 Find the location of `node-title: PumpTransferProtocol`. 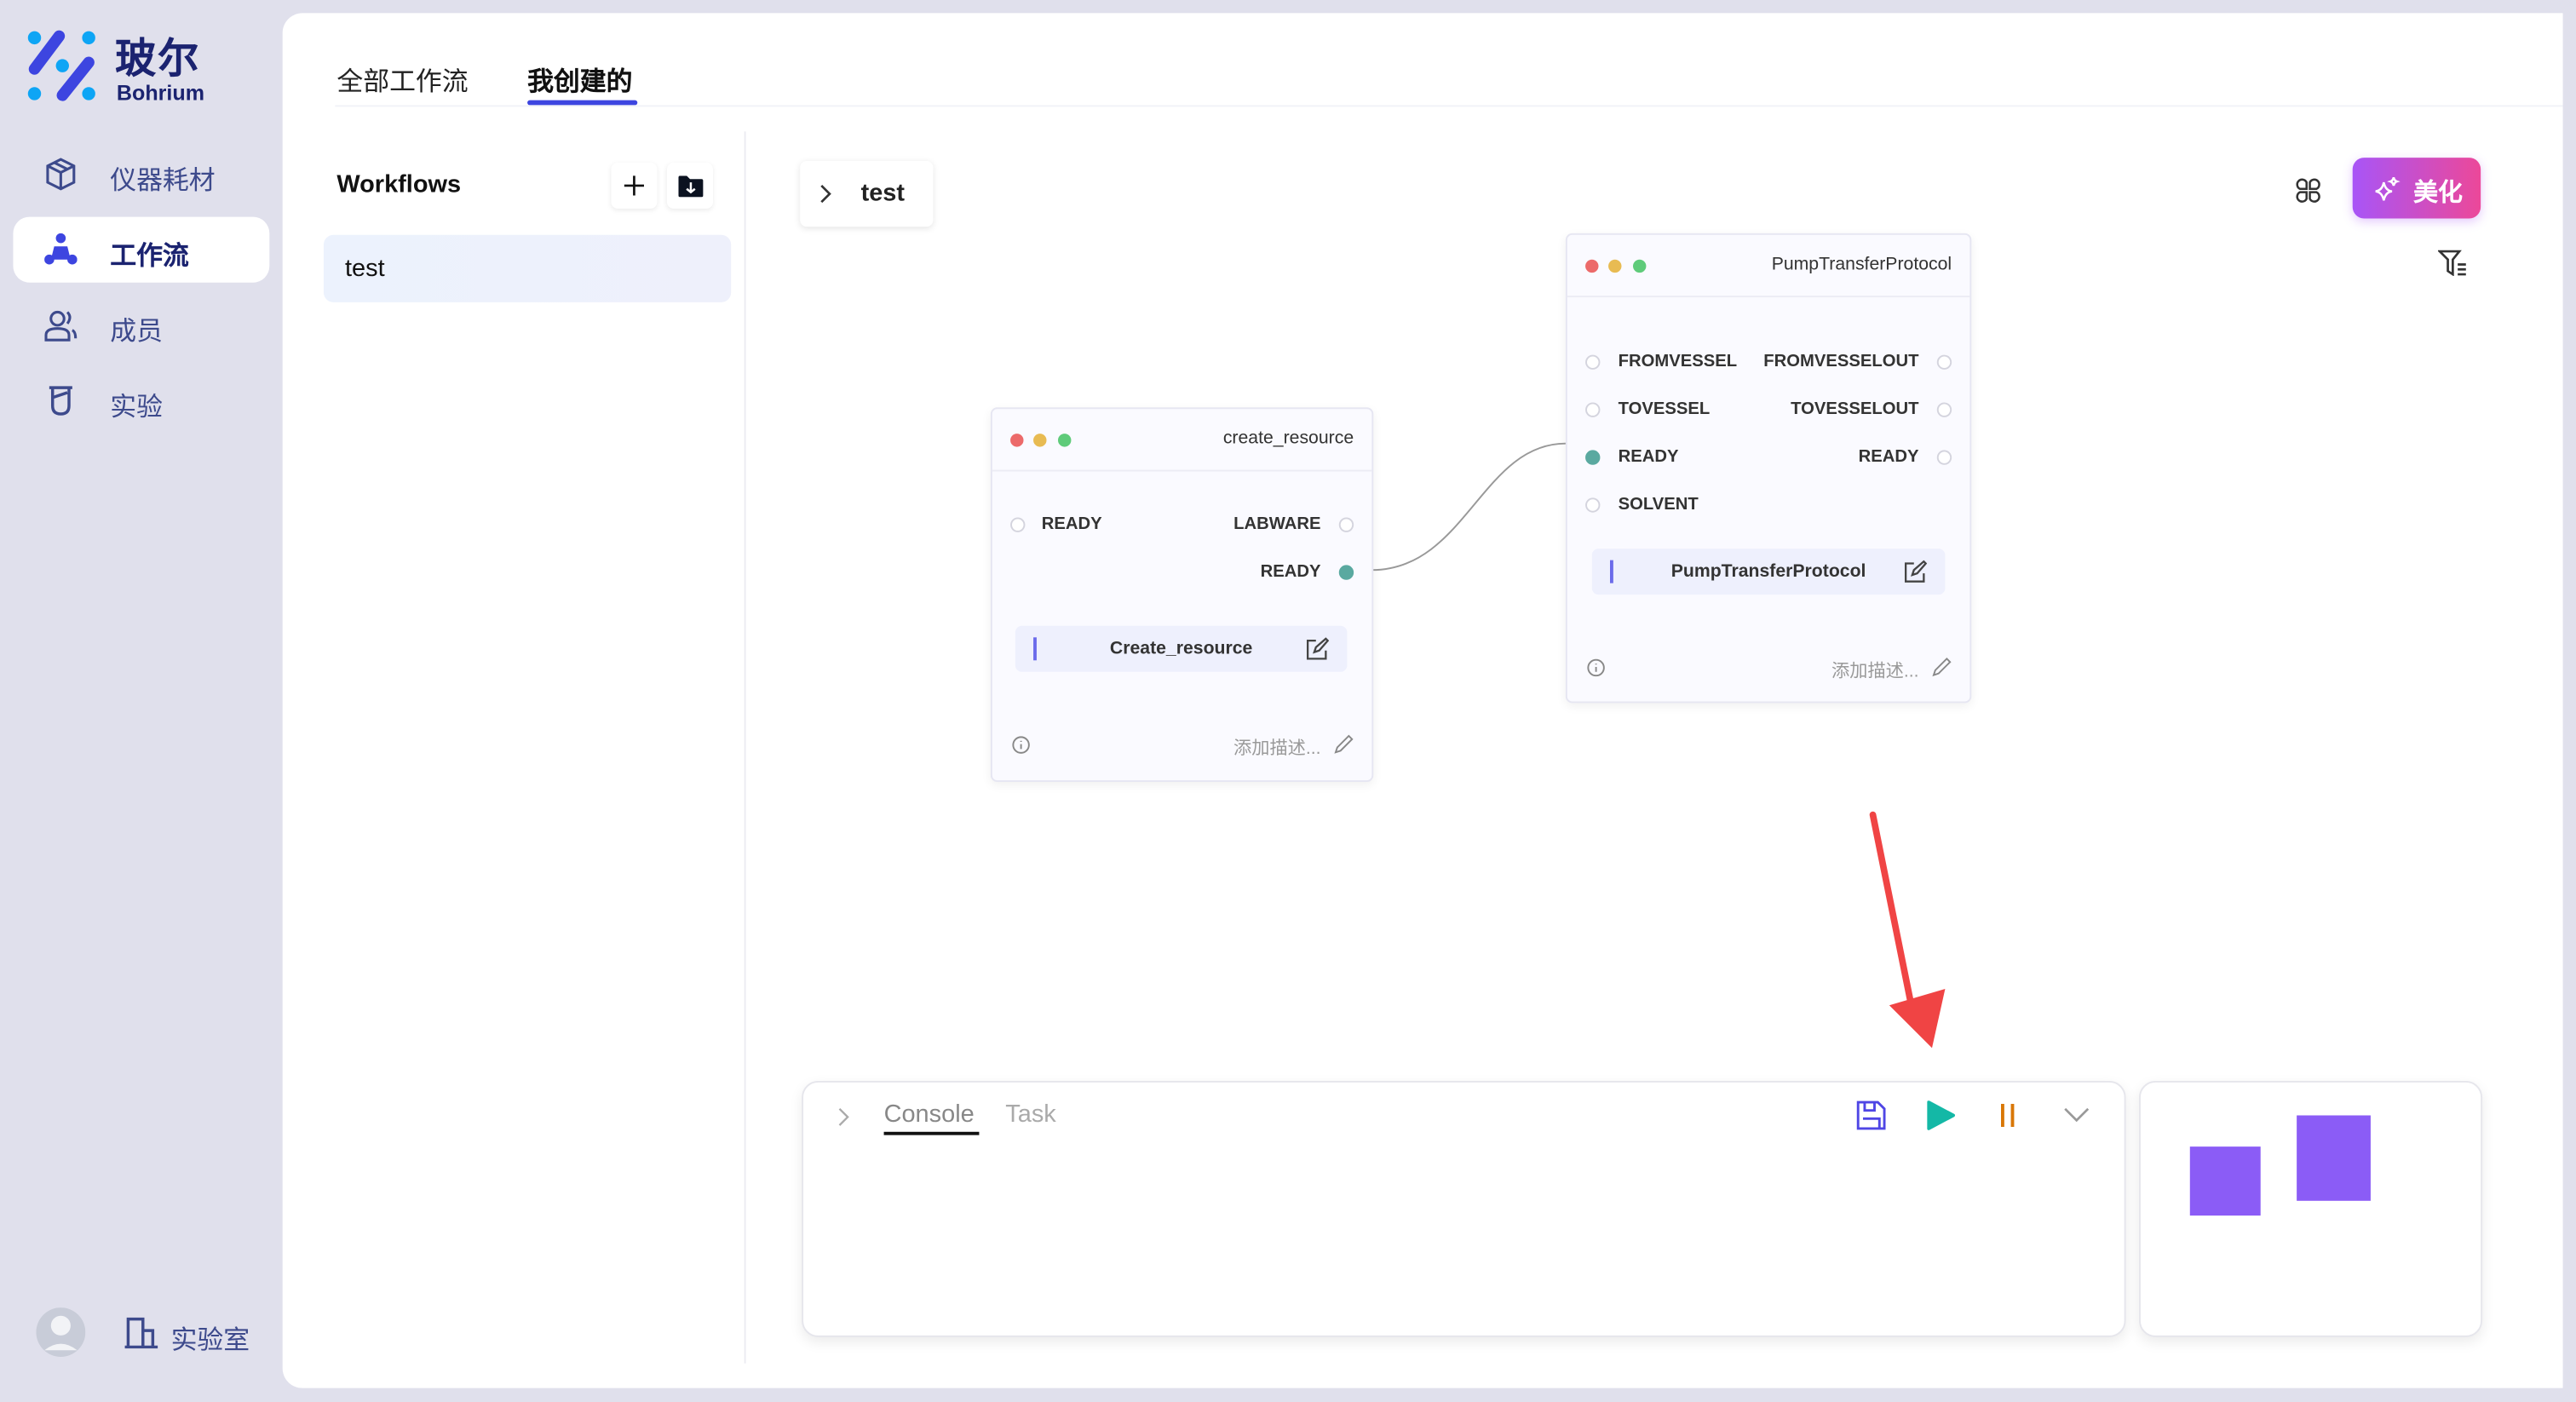

node-title: PumpTransferProtocol is located at coordinates (1862, 264).